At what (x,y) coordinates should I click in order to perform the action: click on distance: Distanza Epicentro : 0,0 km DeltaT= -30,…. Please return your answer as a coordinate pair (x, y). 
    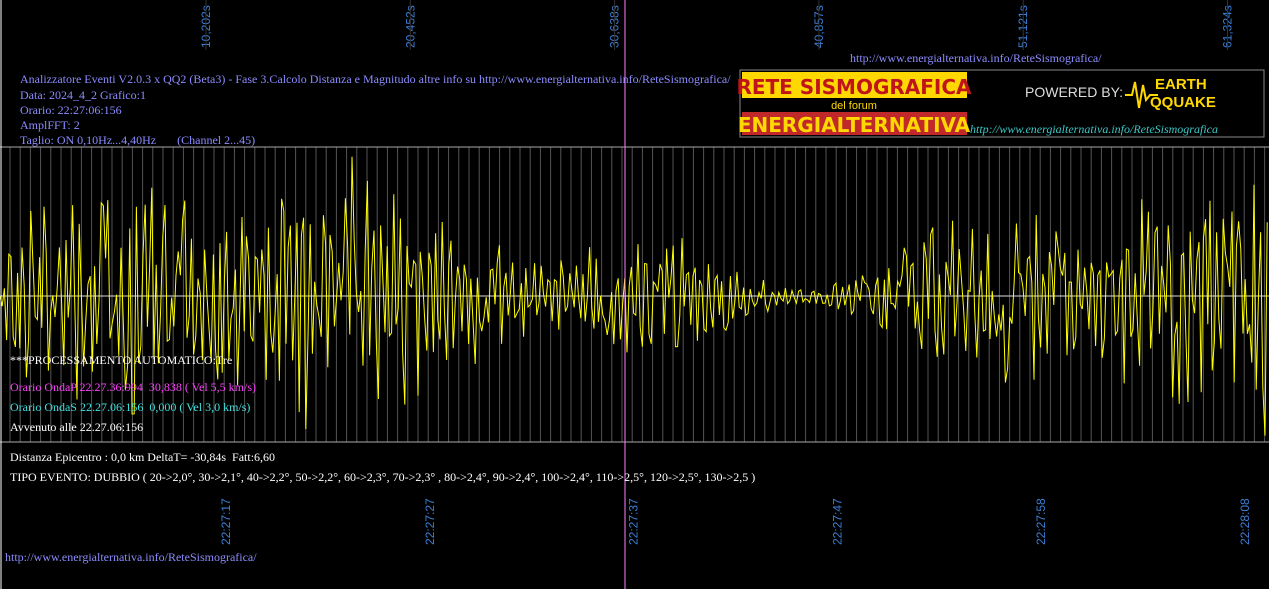
    Looking at the image, I should click on (142, 457).